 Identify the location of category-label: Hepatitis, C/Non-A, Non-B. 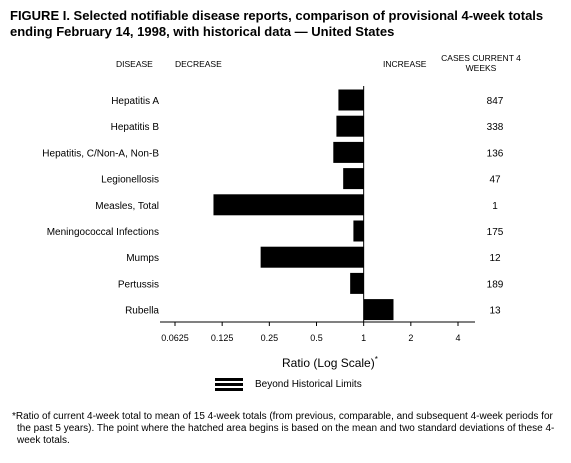
(100, 153).